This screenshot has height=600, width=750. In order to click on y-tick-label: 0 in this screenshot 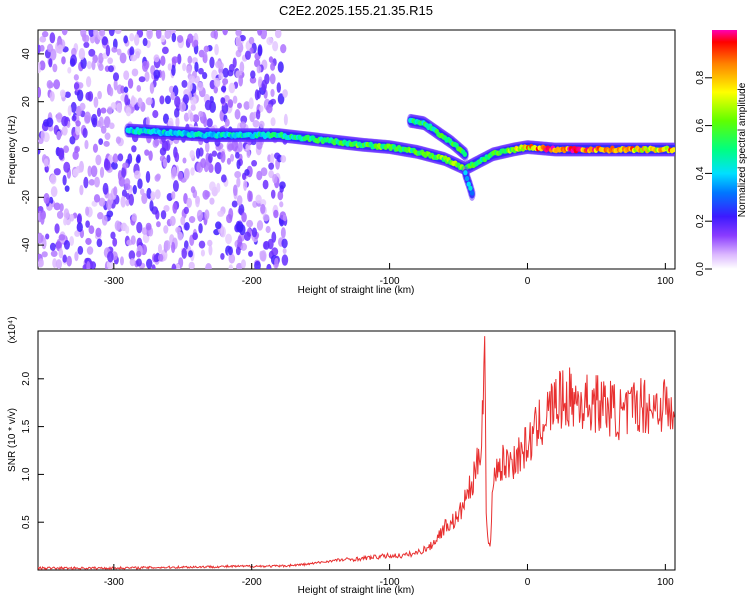, I will do `click(26, 149)`.